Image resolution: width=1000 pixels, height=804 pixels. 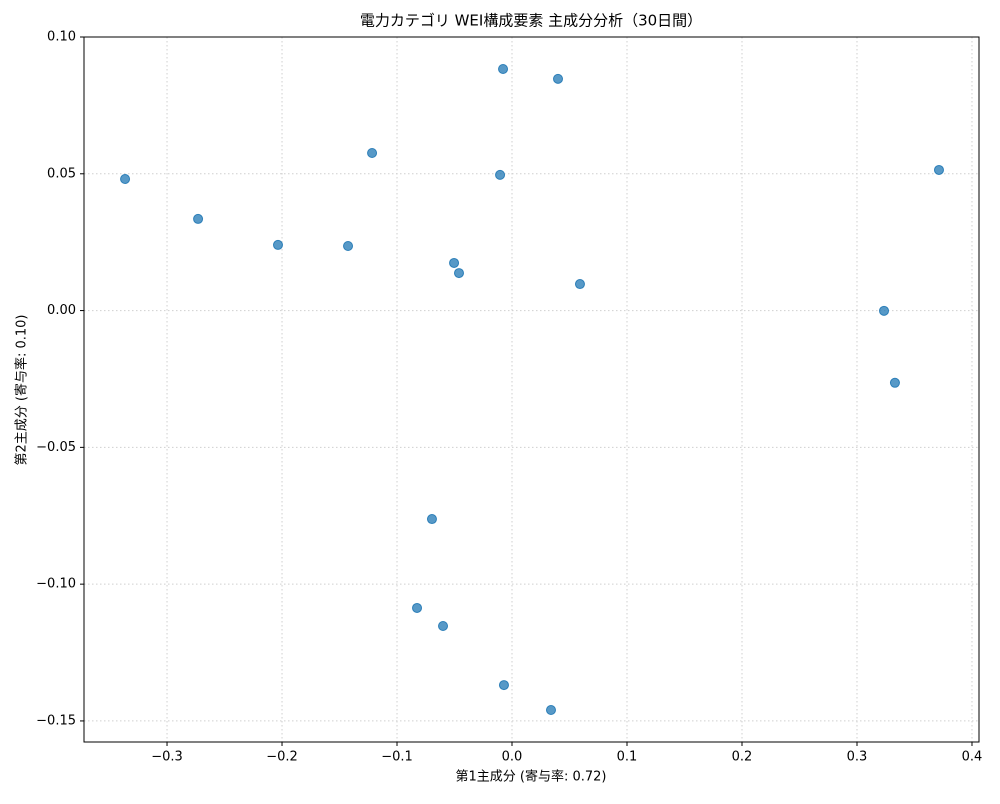 What do you see at coordinates (530, 777) in the screenshot?
I see `x-axis-label: 第1主成分 (寄与率: 0.72)` at bounding box center [530, 777].